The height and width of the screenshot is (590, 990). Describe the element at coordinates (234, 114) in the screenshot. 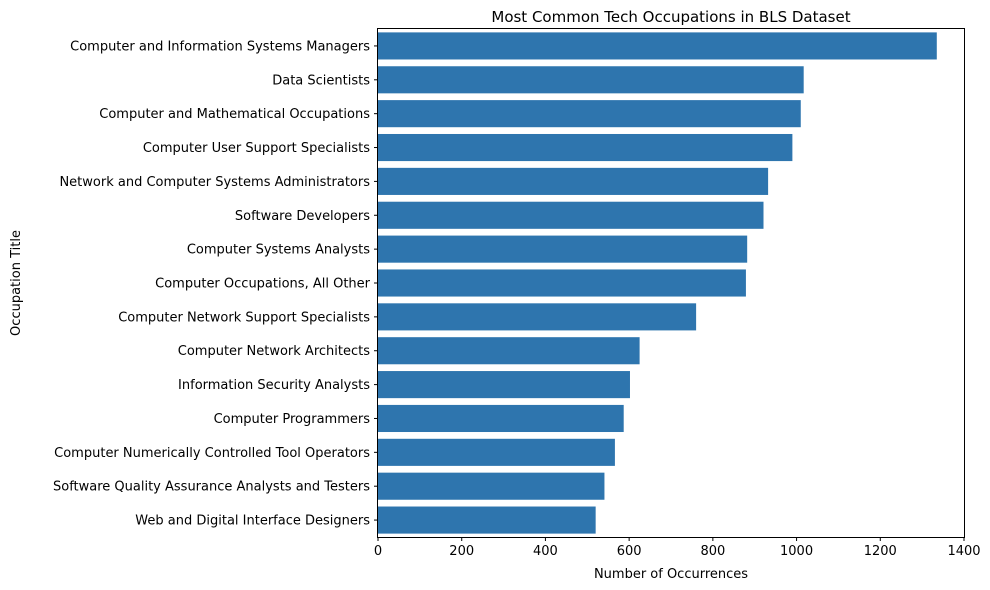

I see `y-tick-label: Computer and Mathematical Occupations` at that location.